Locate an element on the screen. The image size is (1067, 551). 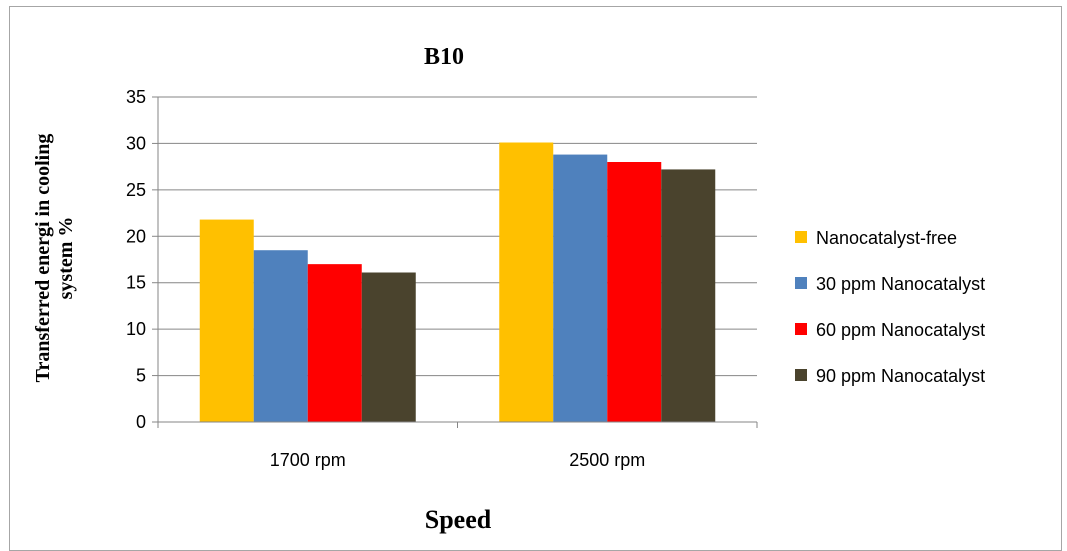
y-tick-label: 25 is located at coordinates (136, 190).